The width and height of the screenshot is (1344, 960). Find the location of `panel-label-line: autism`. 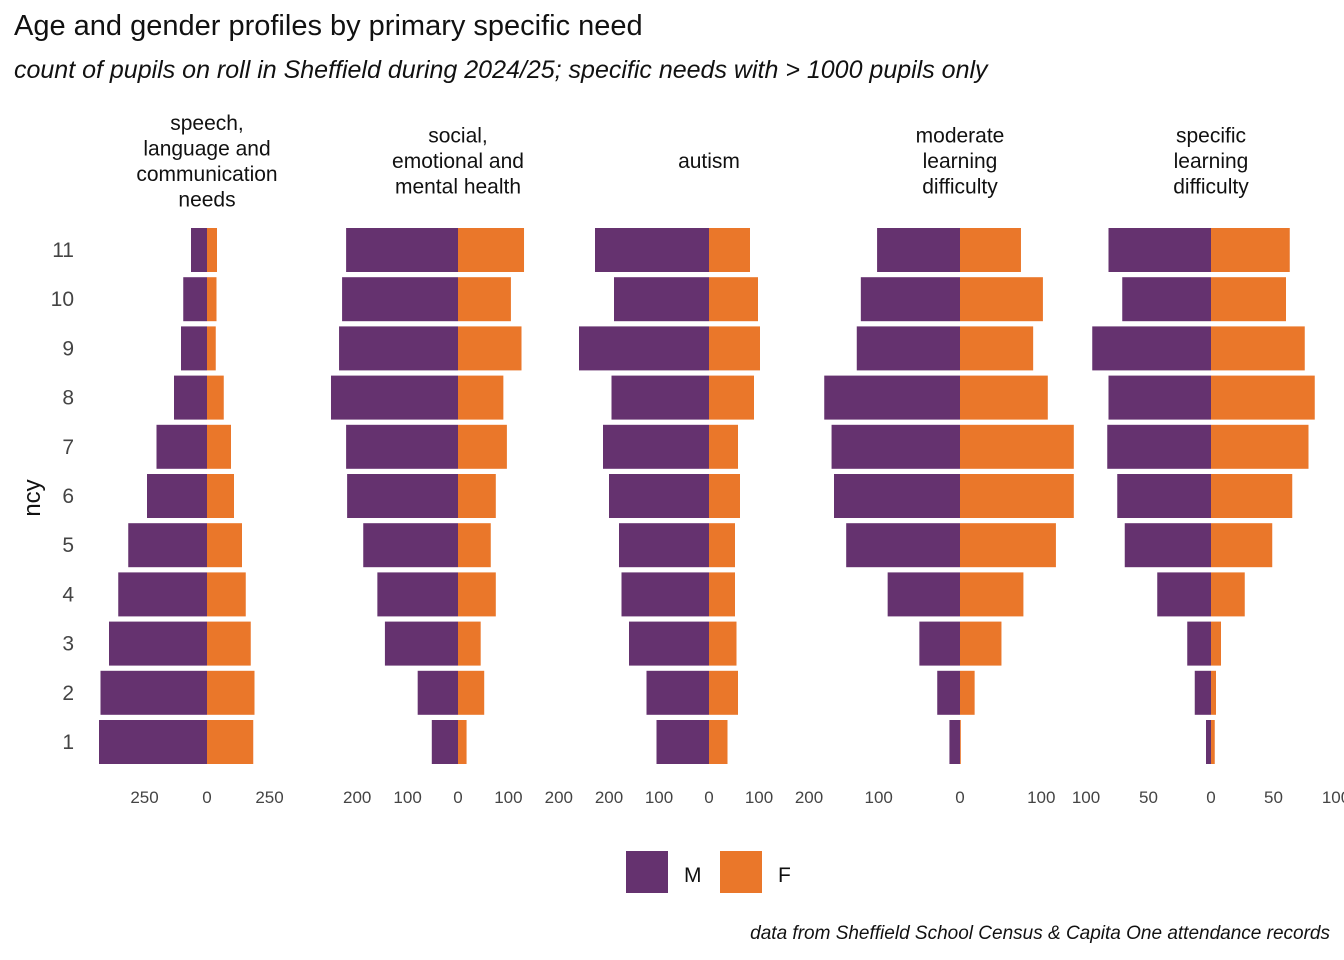

panel-label-line: autism is located at coordinates (709, 161).